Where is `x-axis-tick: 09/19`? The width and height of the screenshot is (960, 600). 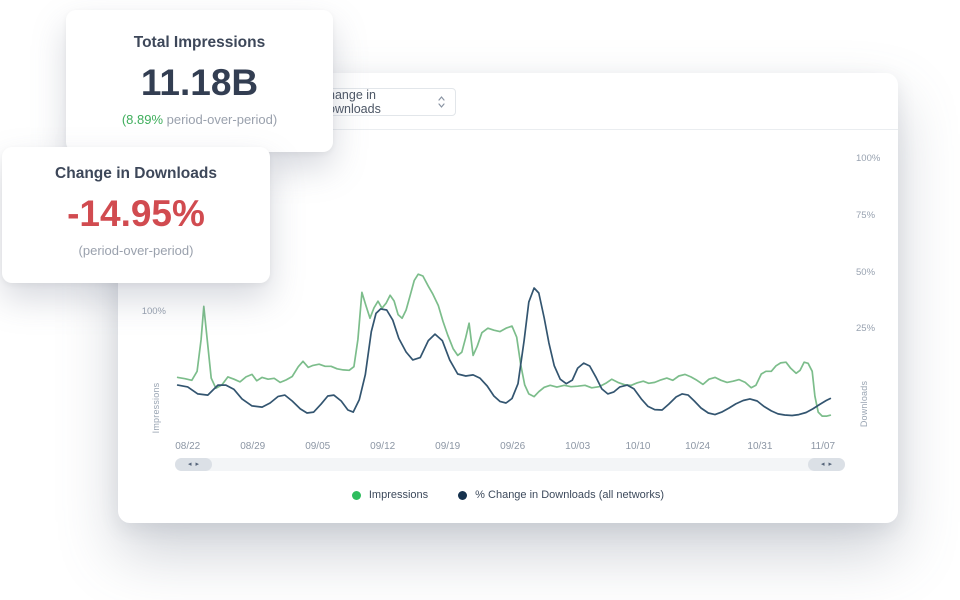
x-axis-tick: 09/19 is located at coordinates (448, 446).